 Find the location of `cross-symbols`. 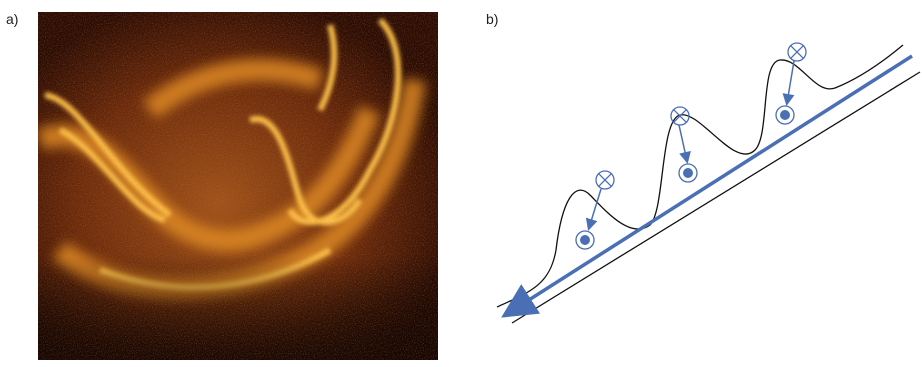

cross-symbols is located at coordinates (701, 116).